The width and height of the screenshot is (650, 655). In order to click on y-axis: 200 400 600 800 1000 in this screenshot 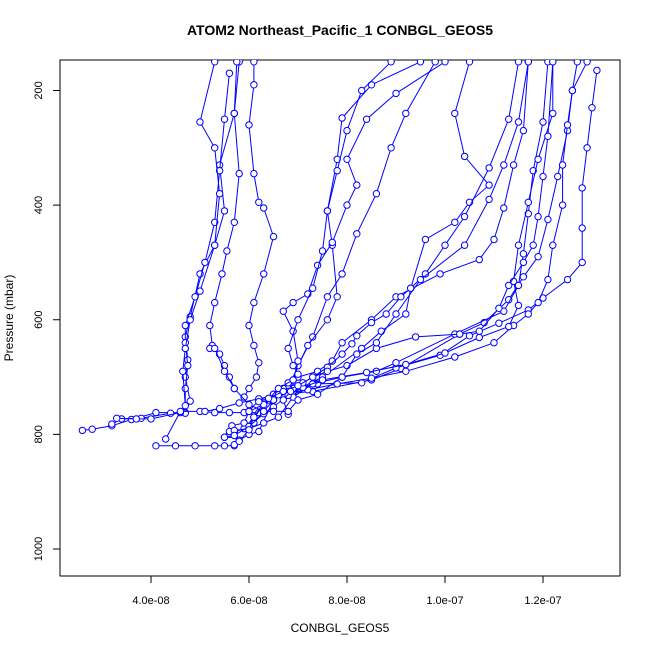, I will do `click(46, 321)`.